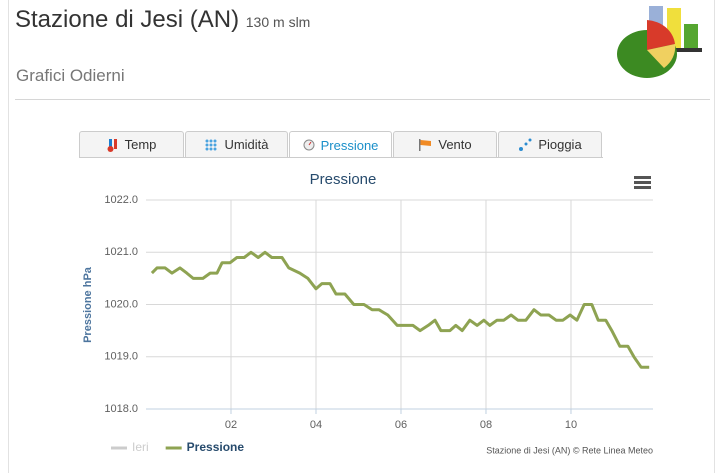 The width and height of the screenshot is (723, 473). Describe the element at coordinates (246, 144) in the screenshot. I see `tab-label: Umidità` at that location.